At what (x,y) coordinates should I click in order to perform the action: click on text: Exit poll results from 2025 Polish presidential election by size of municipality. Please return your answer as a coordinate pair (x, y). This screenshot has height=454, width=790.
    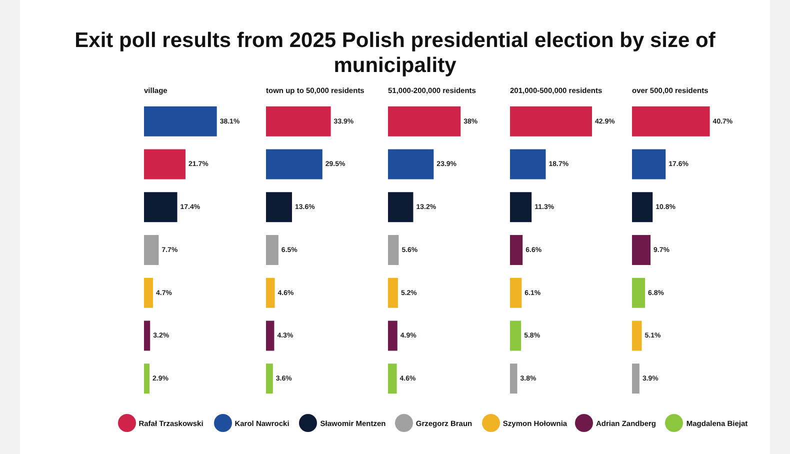
    Looking at the image, I should click on (395, 53).